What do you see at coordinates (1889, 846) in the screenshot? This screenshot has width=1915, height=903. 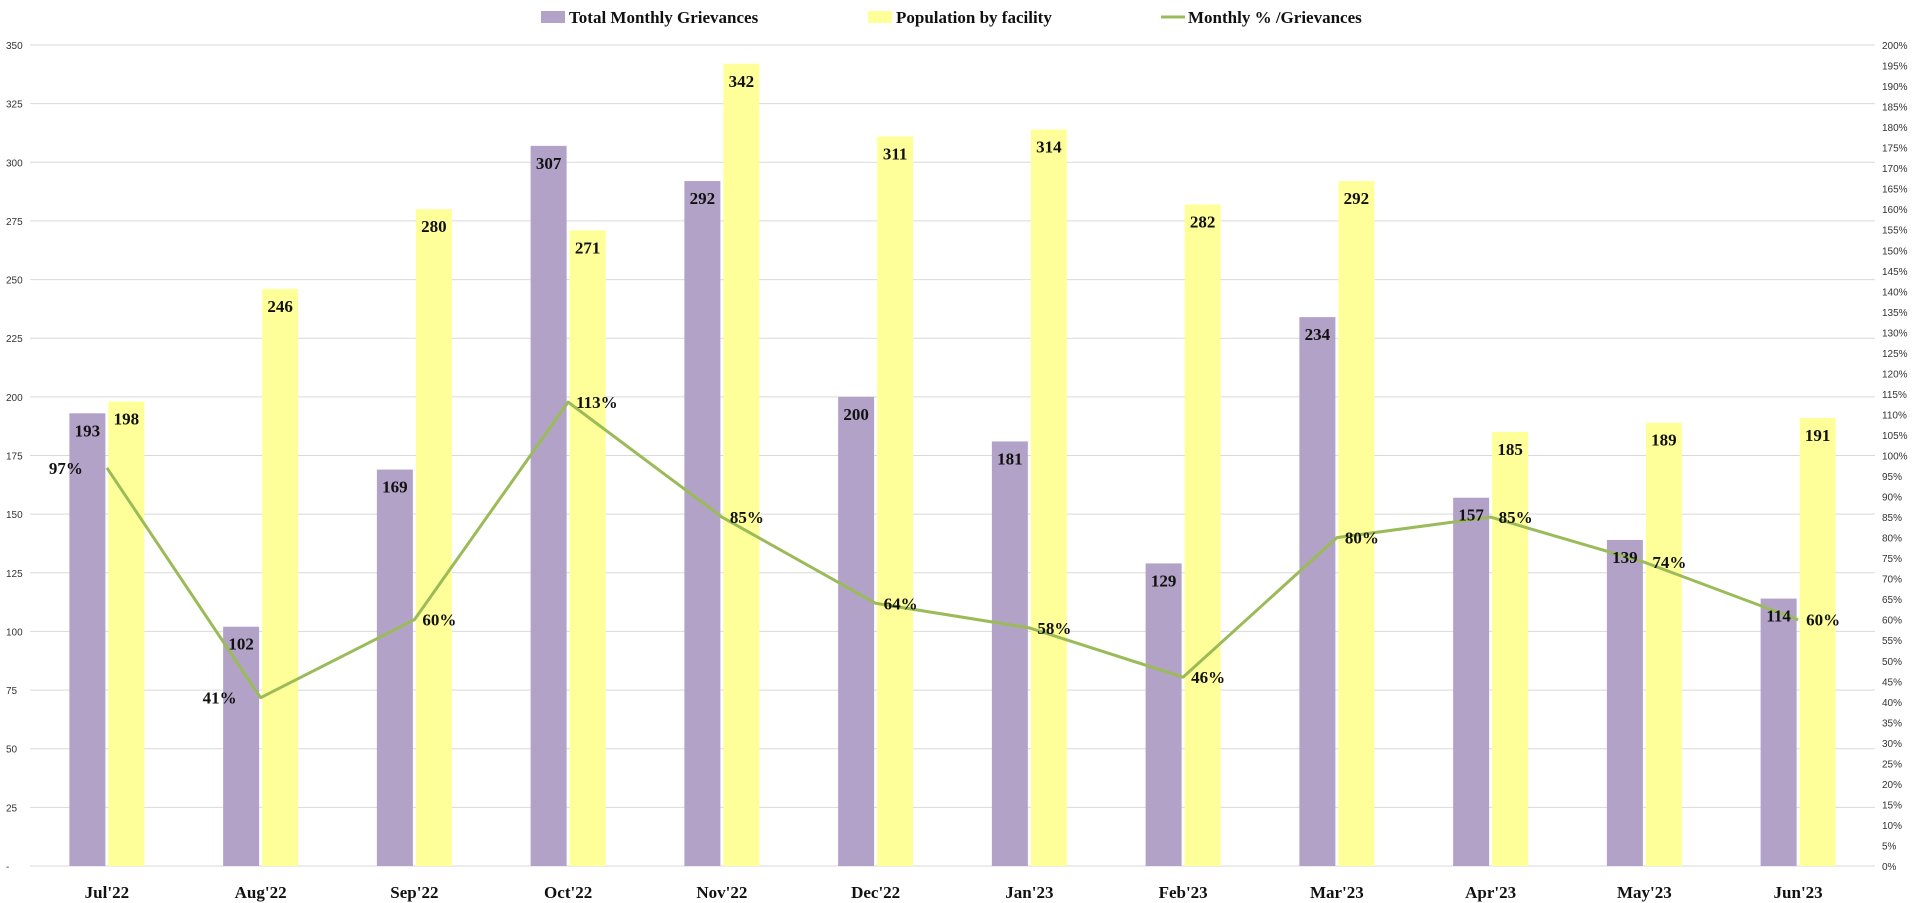 I see `right-tick-label: 5%` at bounding box center [1889, 846].